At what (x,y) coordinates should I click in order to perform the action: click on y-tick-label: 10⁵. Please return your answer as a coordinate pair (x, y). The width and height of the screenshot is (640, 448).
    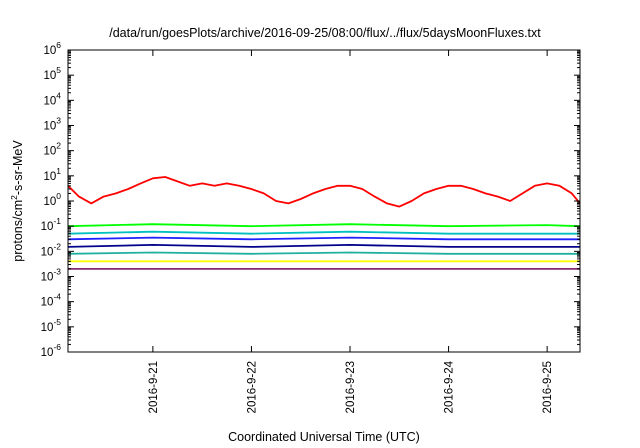
    Looking at the image, I should click on (52, 73).